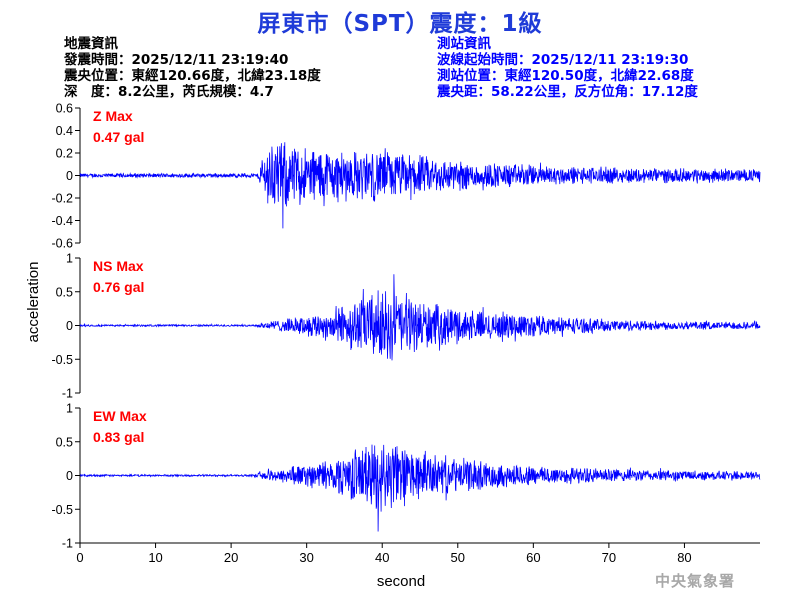 The height and width of the screenshot is (600, 800). Describe the element at coordinates (563, 60) in the screenshot. I see `wave-start-time: 波線起始時間：2025/12/11 23:19:30` at that location.